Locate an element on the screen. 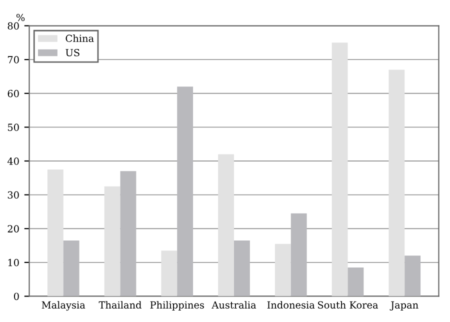  y-tick-label: 20 is located at coordinates (13, 228).